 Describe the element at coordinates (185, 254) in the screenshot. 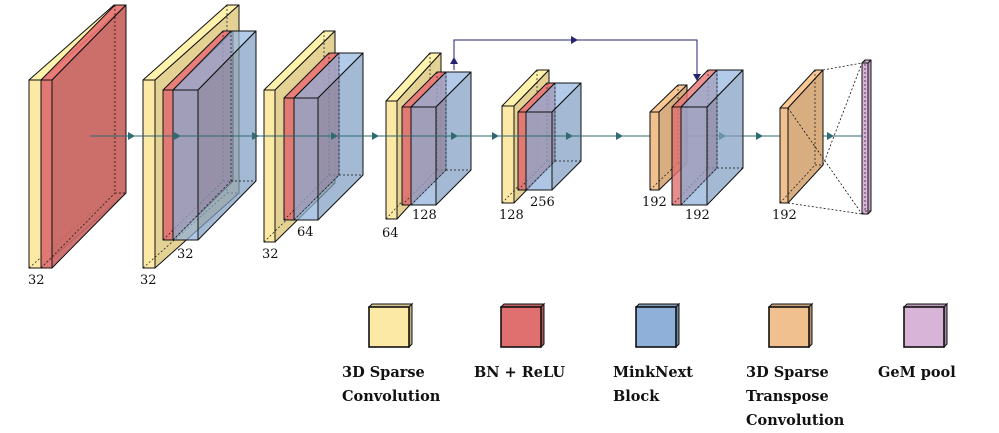

I see `label-stage2-block-channels: 32` at that location.